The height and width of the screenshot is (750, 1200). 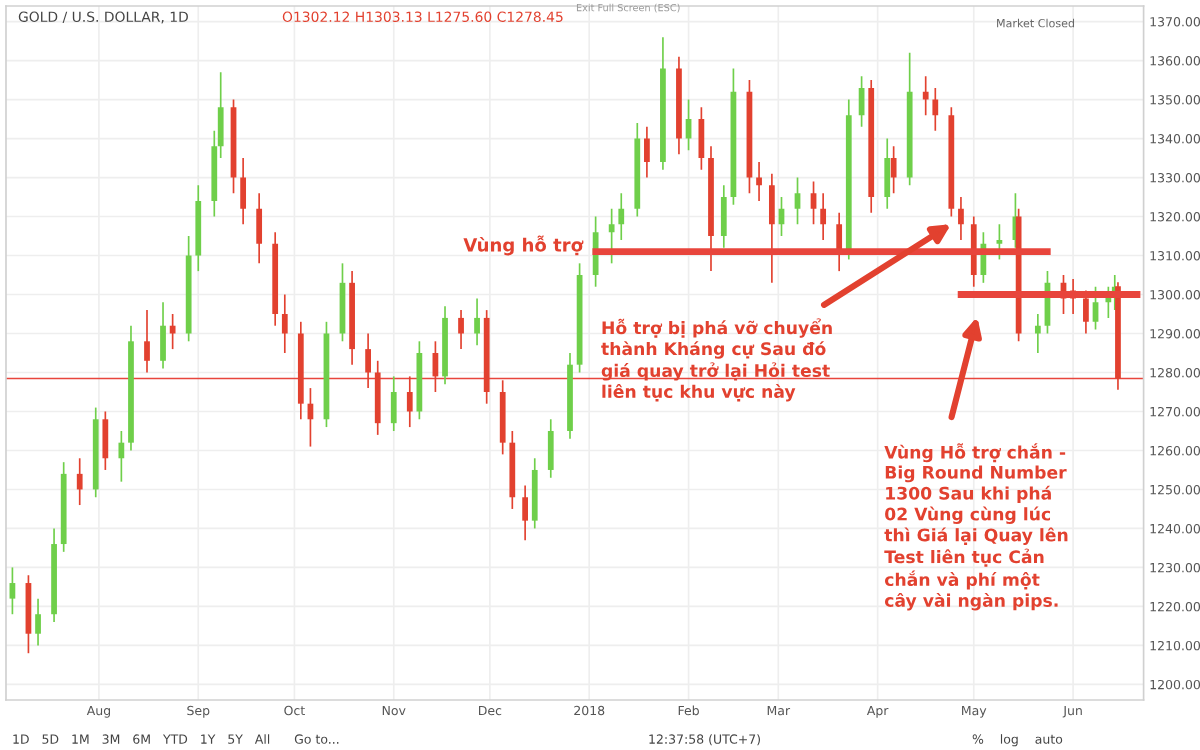 What do you see at coordinates (716, 360) in the screenshot?
I see `annotation: Hỗ trợ bị phá vỡ chuyển thành Kháng cự Sau đó giá quay trở lại Hỏi test liên tục khu vực này` at bounding box center [716, 360].